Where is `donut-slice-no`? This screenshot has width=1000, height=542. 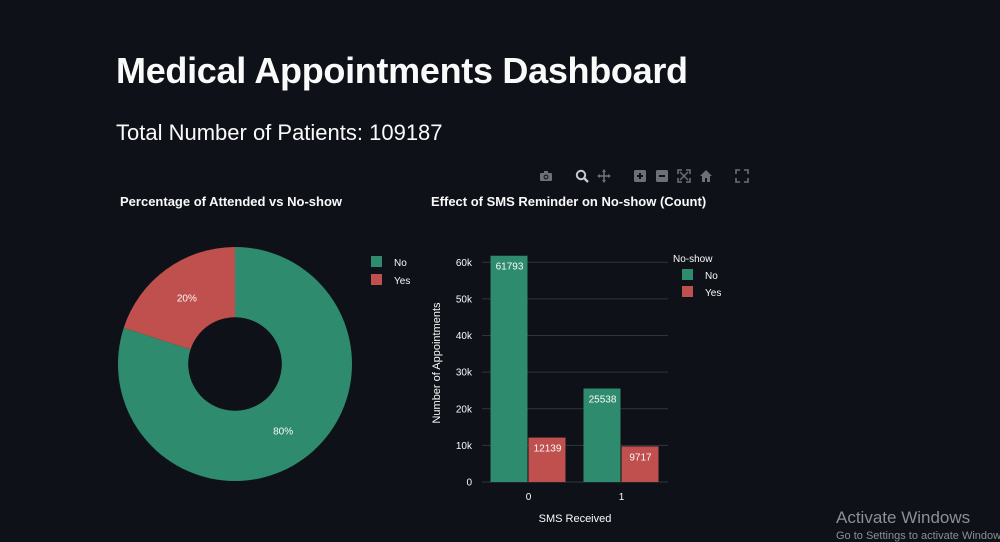
donut-slice-no is located at coordinates (235, 364).